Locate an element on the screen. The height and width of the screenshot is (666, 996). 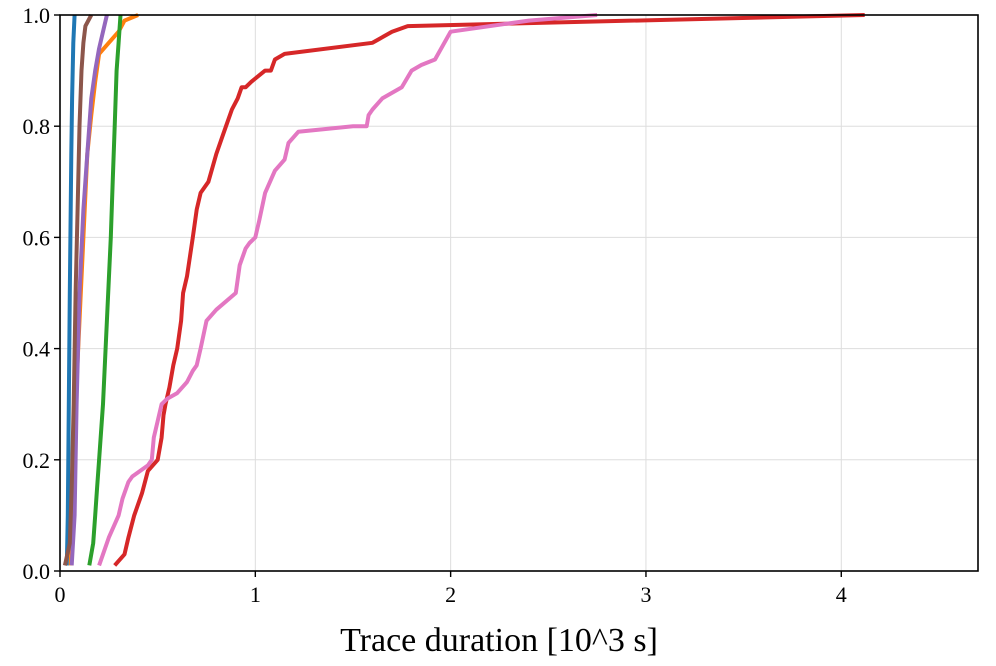
series-line-green is located at coordinates (105, 290).